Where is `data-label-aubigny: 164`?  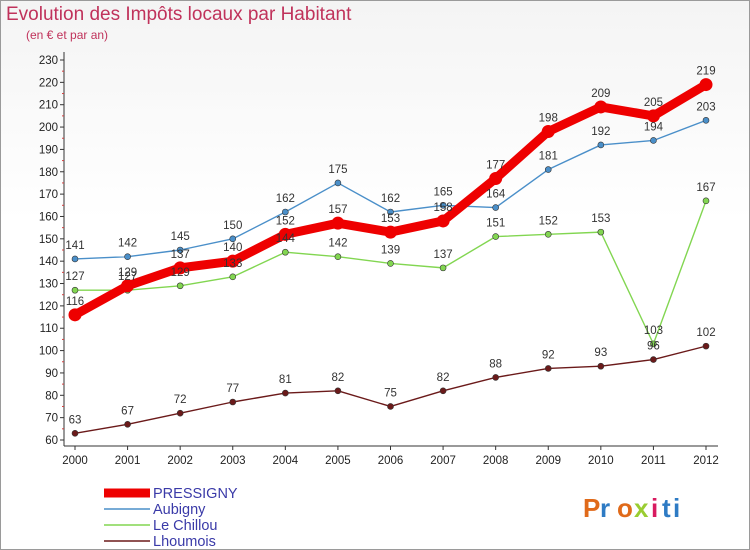 data-label-aubigny: 164 is located at coordinates (496, 195).